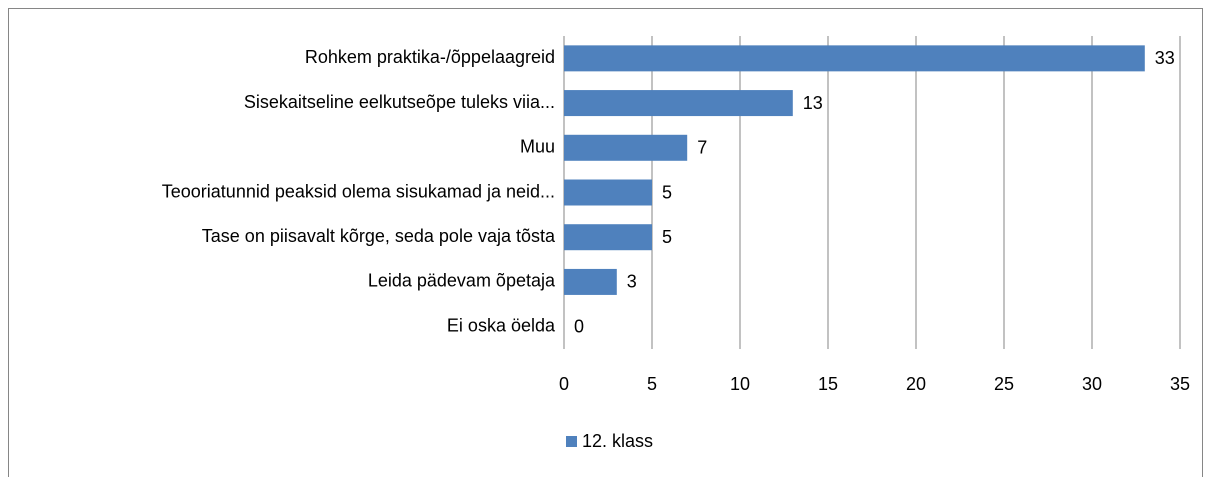 This screenshot has width=1210, height=477. I want to click on data-label: 33, so click(1165, 58).